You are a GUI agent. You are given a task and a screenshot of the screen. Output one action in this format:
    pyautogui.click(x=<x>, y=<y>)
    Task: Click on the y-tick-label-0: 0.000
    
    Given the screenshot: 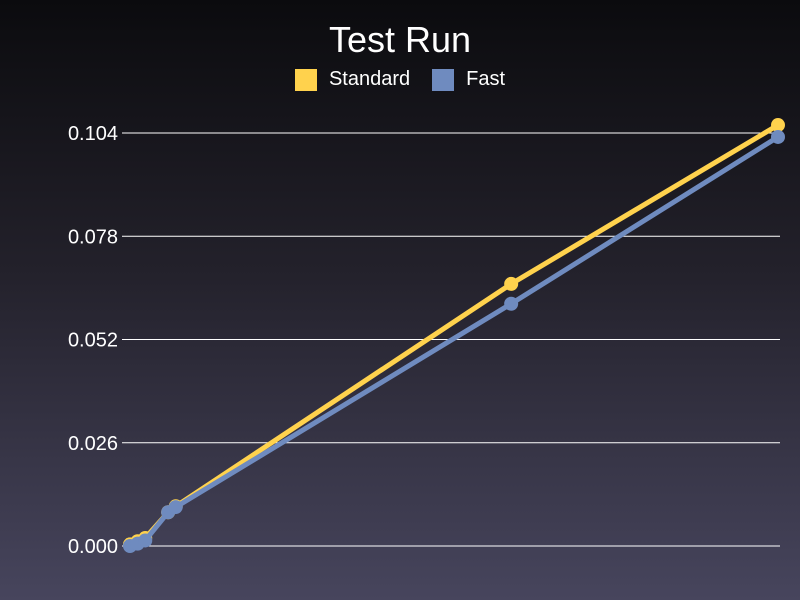 What is the action you would take?
    pyautogui.click(x=93, y=547)
    